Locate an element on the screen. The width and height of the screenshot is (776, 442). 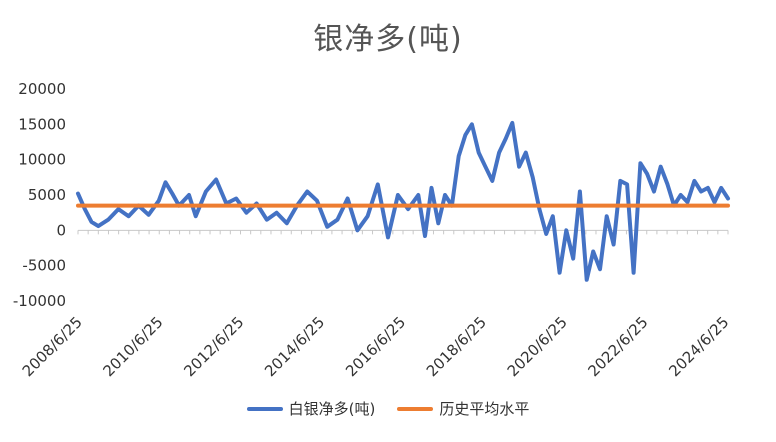
x-tick-label-8: 2024/6/25 is located at coordinates (698, 346).